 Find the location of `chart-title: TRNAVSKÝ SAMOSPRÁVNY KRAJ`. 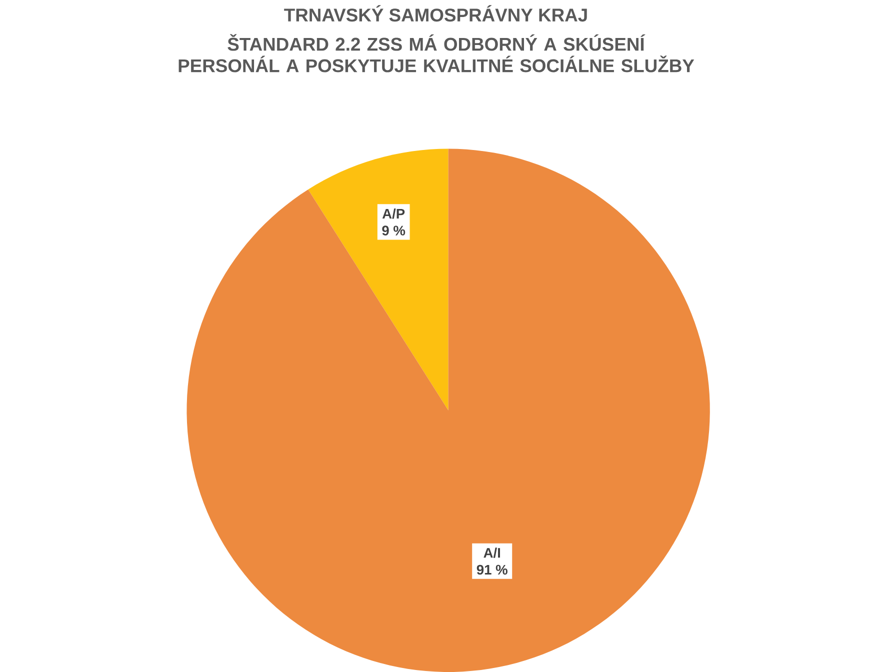

chart-title: TRNAVSKÝ SAMOSPRÁVNY KRAJ is located at coordinates (435, 13).